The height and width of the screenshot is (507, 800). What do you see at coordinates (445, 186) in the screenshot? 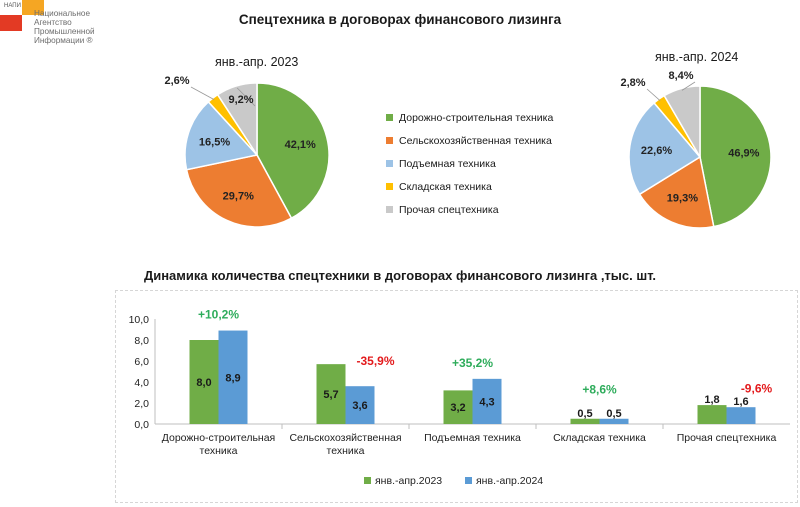
I see `legend-label-warehouse: Складская техника` at bounding box center [445, 186].